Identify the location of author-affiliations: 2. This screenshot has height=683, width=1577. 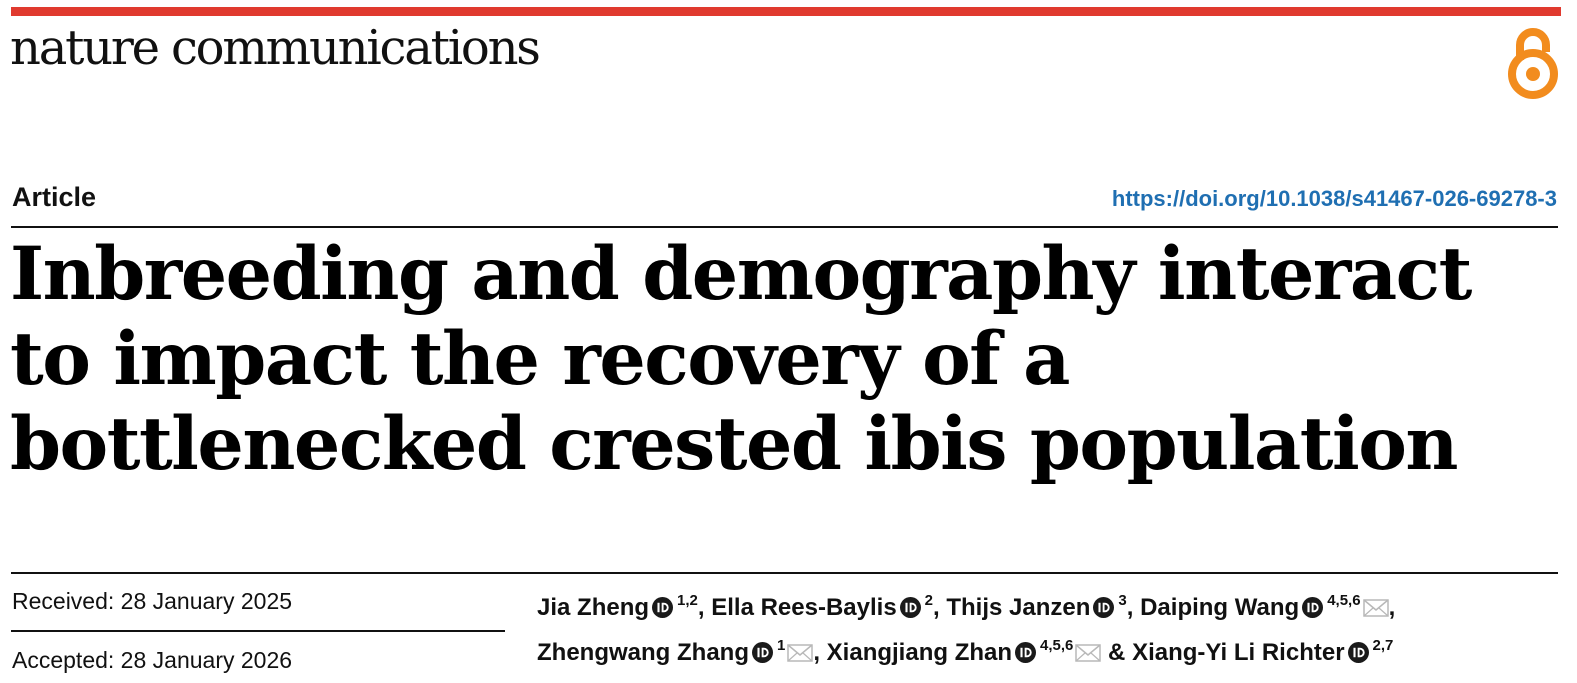
(929, 600).